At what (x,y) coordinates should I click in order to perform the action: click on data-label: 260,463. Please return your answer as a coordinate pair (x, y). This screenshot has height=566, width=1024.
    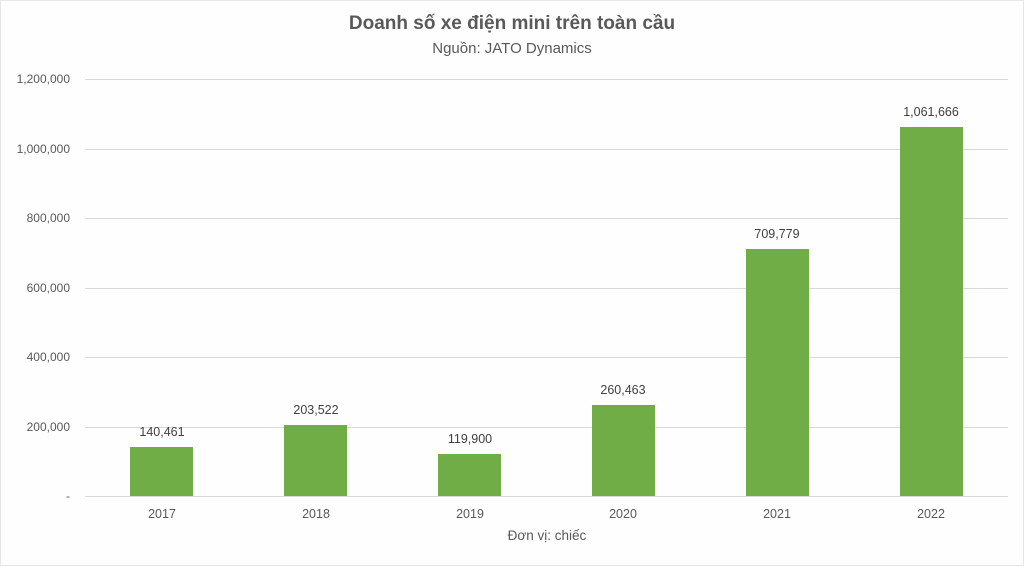
    Looking at the image, I should click on (623, 390).